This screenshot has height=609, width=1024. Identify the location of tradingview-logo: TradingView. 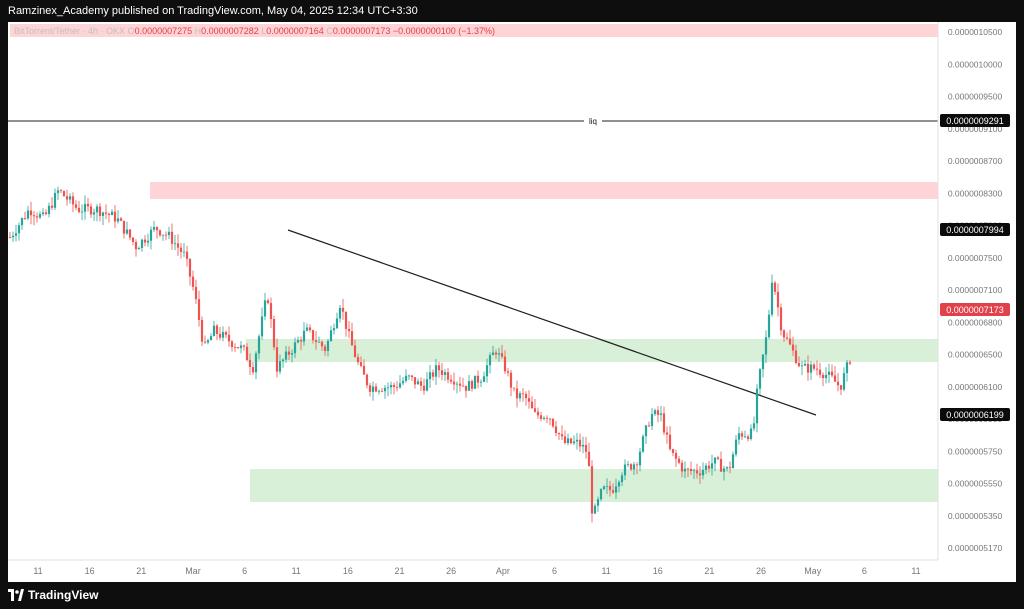
(53, 595).